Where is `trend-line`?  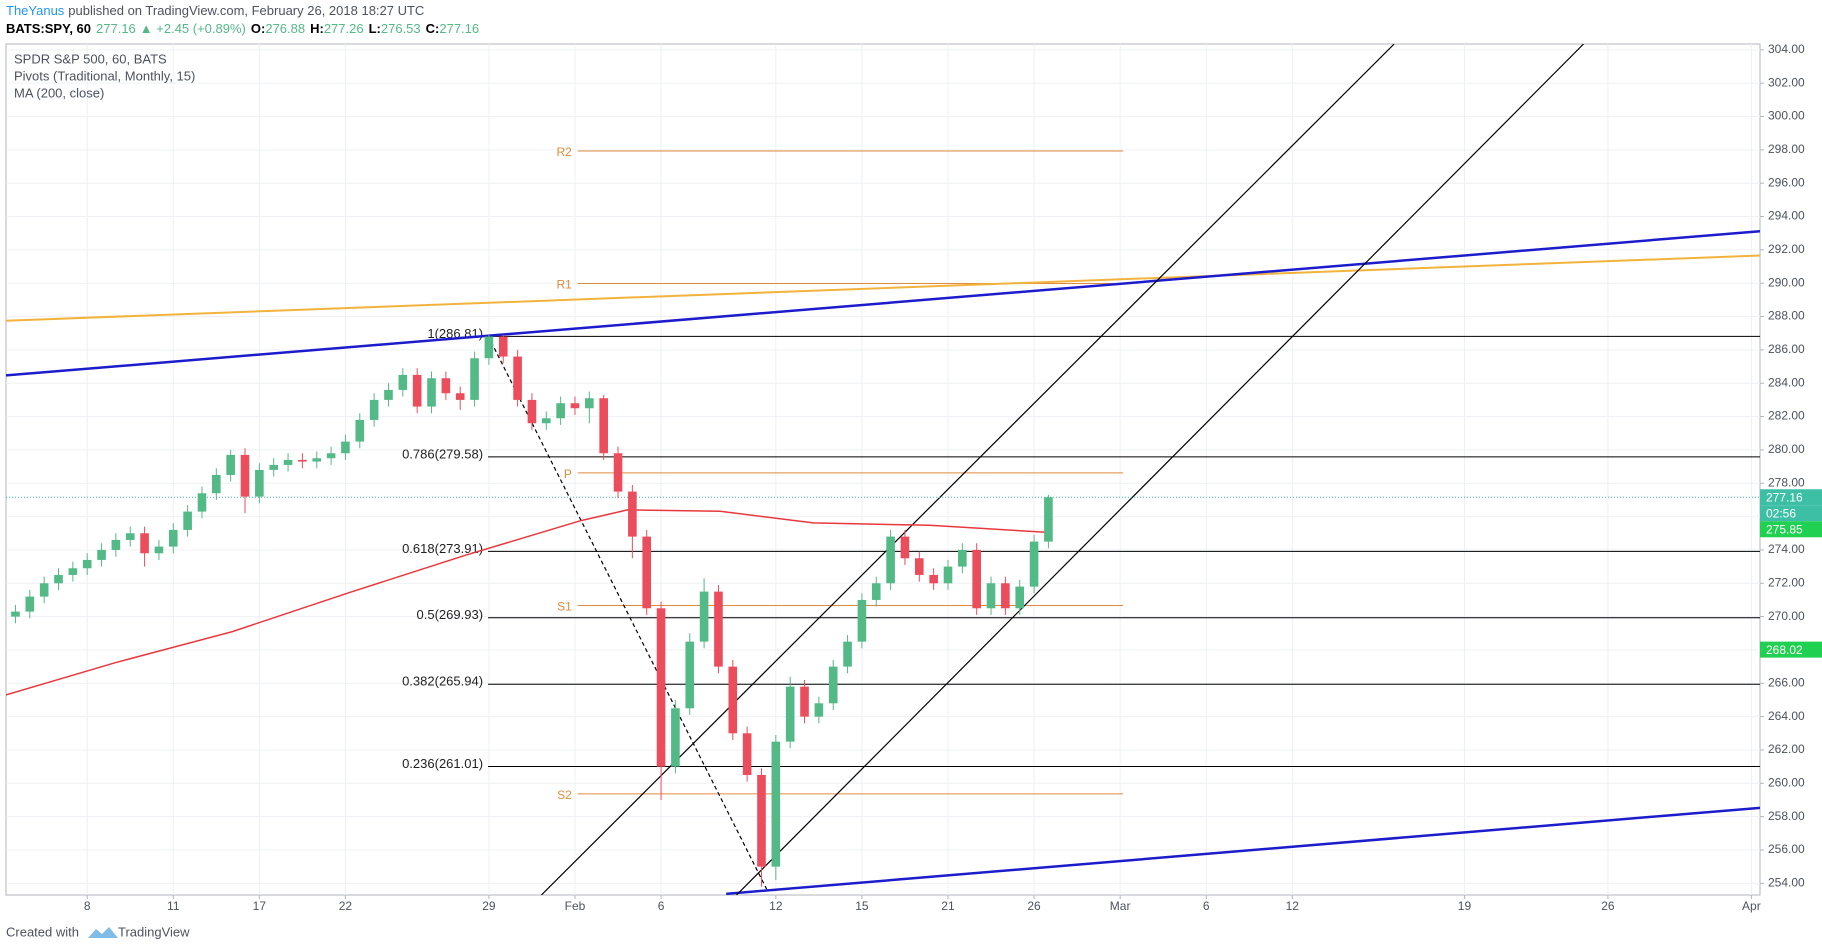 trend-line is located at coordinates (883, 303).